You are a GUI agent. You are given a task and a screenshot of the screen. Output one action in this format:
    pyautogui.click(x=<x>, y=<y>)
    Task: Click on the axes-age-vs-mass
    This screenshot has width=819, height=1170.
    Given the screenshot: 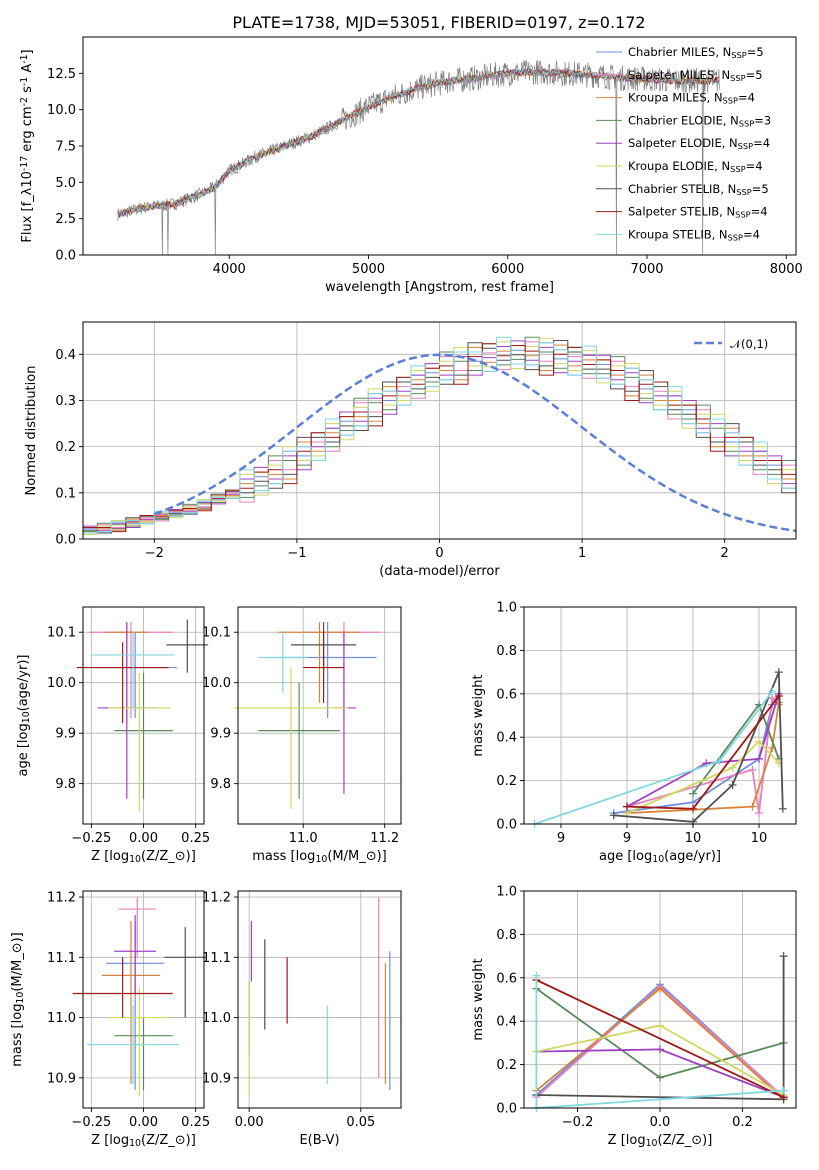 What is the action you would take?
    pyautogui.click(x=317, y=715)
    